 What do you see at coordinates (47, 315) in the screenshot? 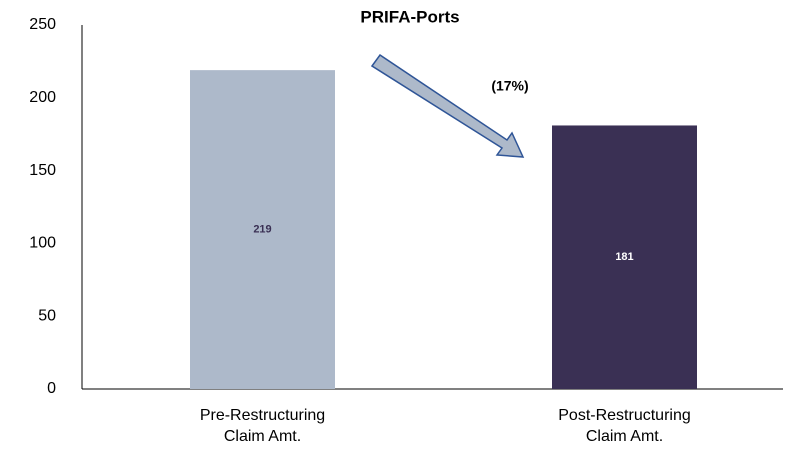
I see `y-tick-label: 50` at bounding box center [47, 315].